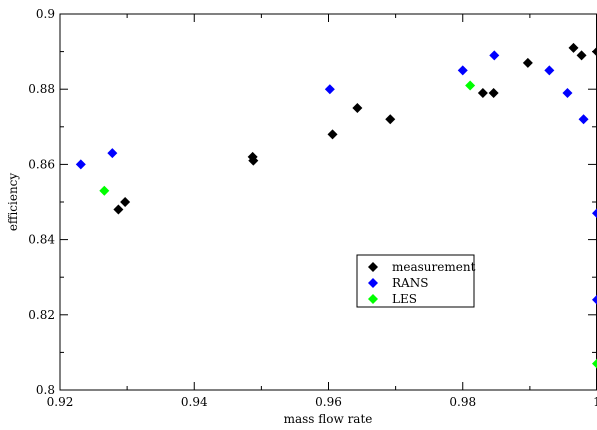 The image size is (597, 430). Describe the element at coordinates (45, 390) in the screenshot. I see `y-tick-label: 0.8` at that location.